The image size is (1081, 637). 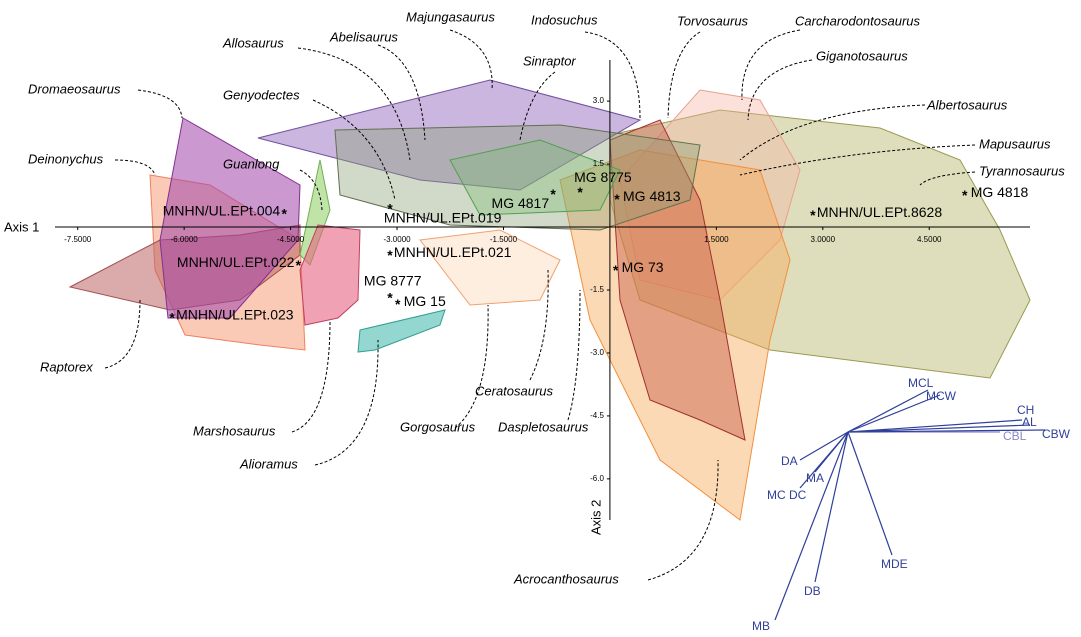 What do you see at coordinates (597, 415) in the screenshot?
I see `y-tick-label: -4.5` at bounding box center [597, 415].